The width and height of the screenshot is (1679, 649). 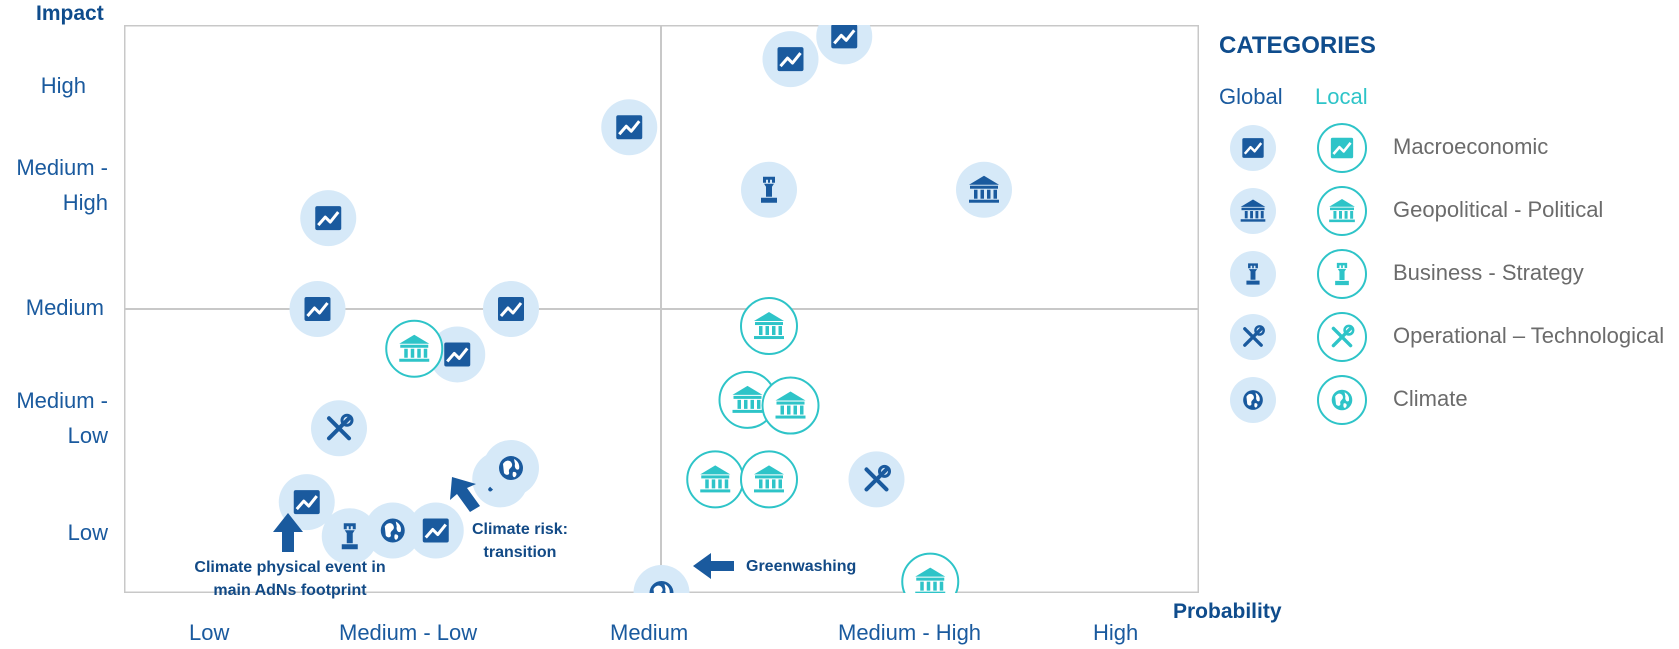 What do you see at coordinates (288, 532) in the screenshot?
I see `arrow-up-icon` at bounding box center [288, 532].